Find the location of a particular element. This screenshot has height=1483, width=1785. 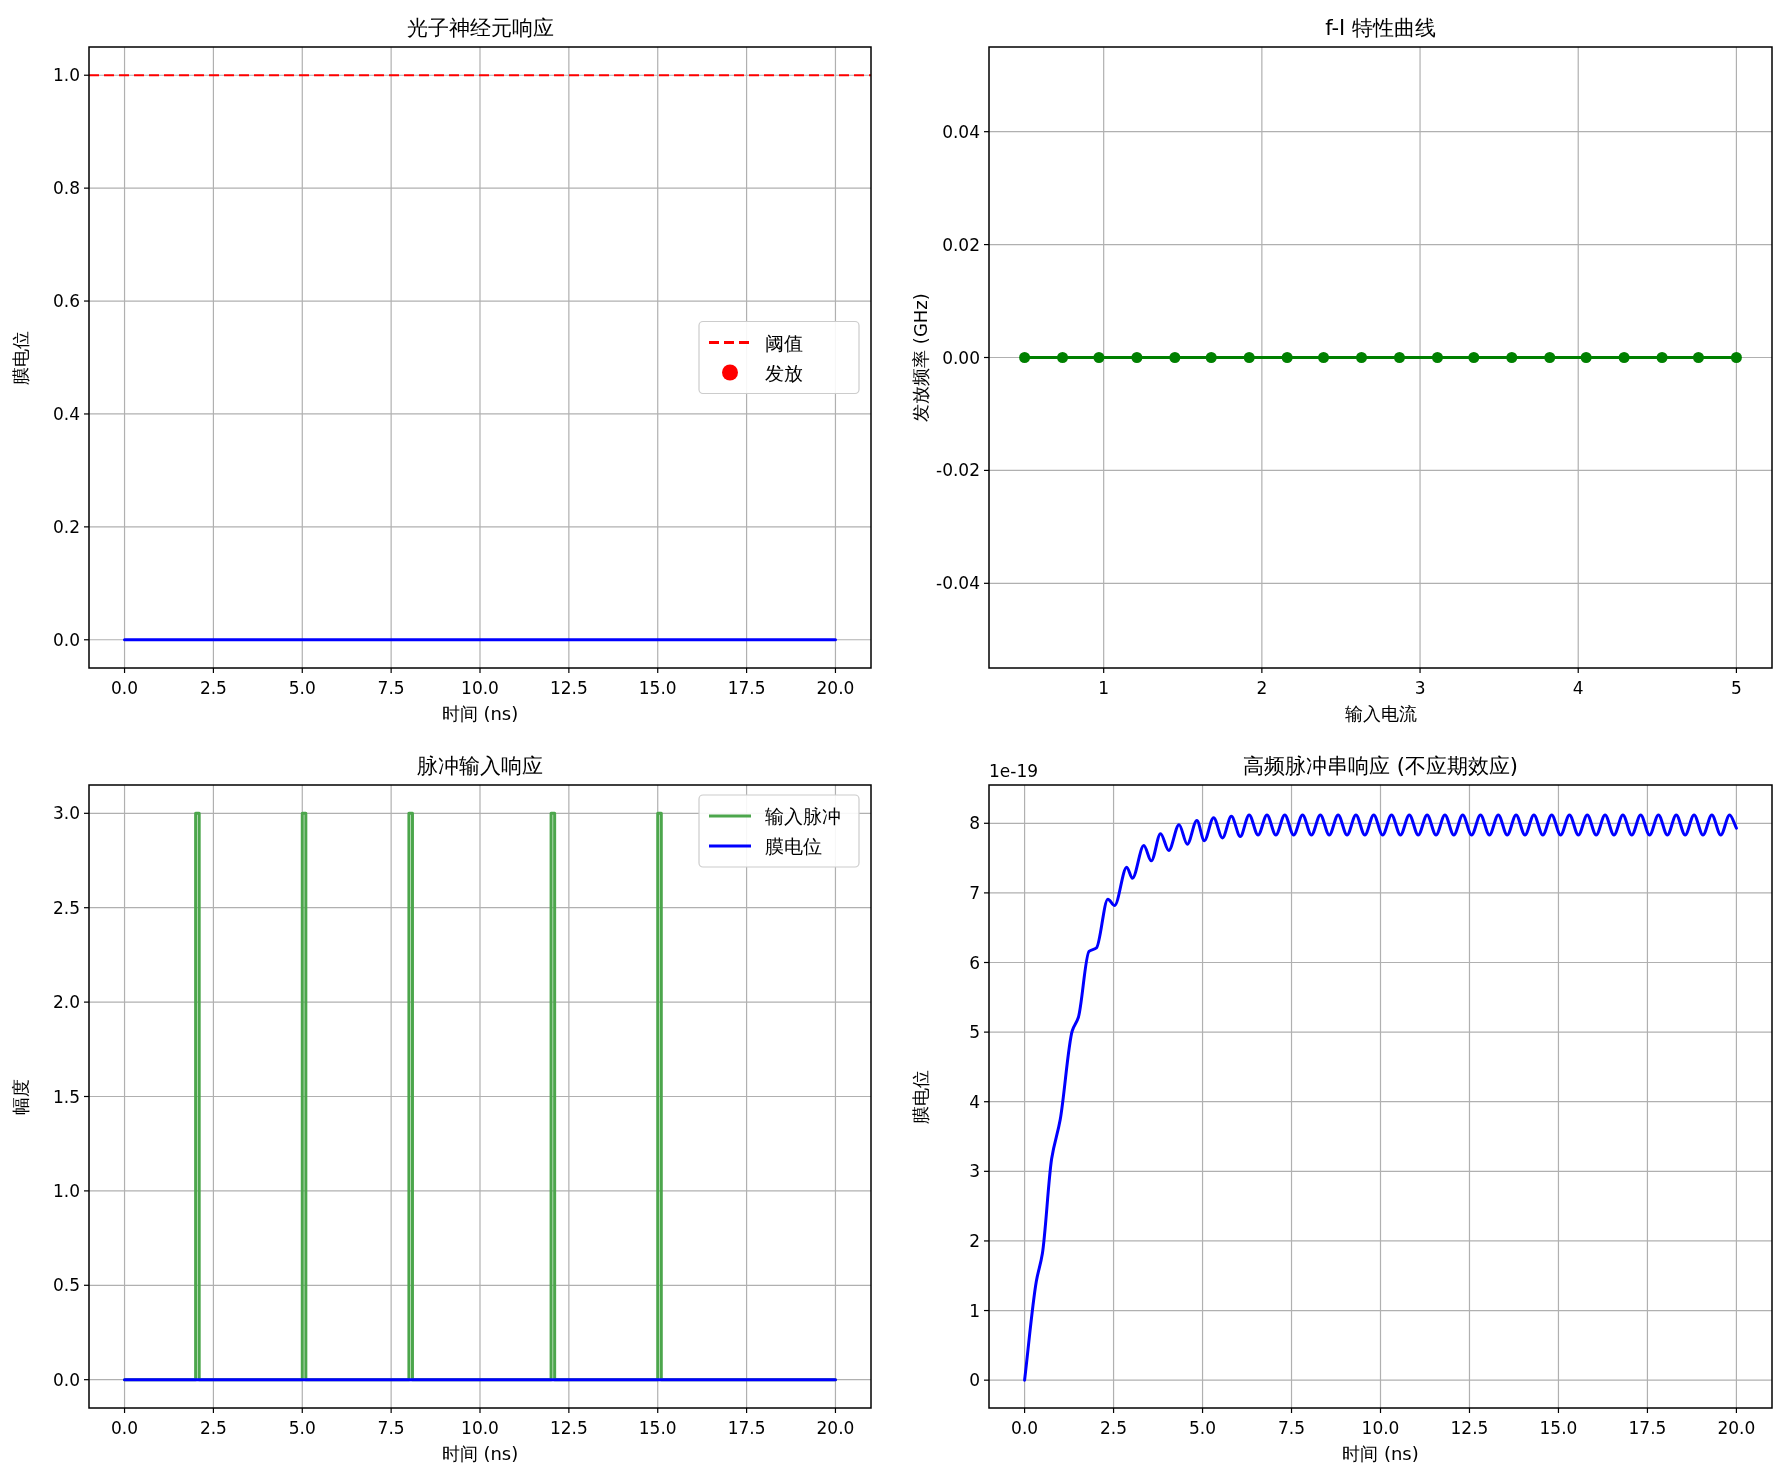

y-tick-label: 7 is located at coordinates (974, 892).